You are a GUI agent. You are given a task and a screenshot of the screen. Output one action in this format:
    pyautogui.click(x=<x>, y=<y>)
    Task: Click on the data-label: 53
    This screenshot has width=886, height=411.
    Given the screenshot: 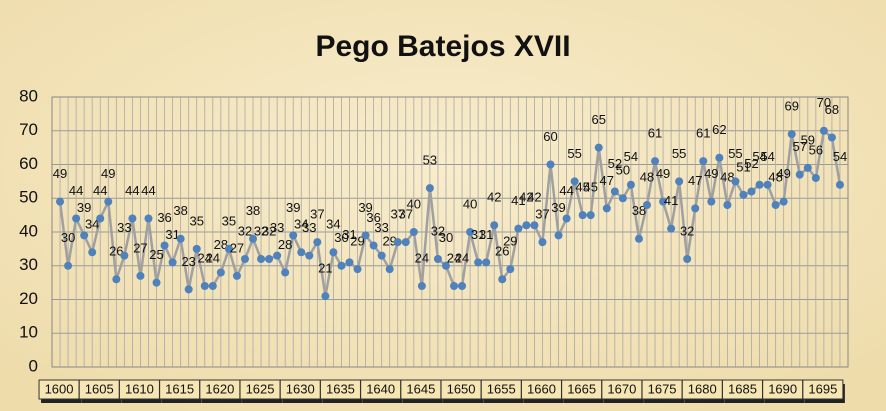 What is the action you would take?
    pyautogui.click(x=430, y=160)
    